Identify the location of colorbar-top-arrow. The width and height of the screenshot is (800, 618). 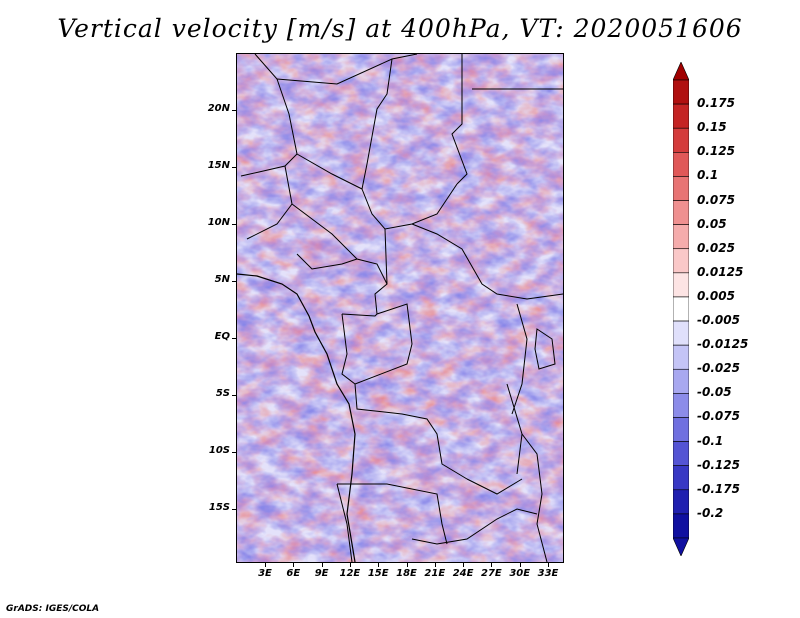
(681, 71).